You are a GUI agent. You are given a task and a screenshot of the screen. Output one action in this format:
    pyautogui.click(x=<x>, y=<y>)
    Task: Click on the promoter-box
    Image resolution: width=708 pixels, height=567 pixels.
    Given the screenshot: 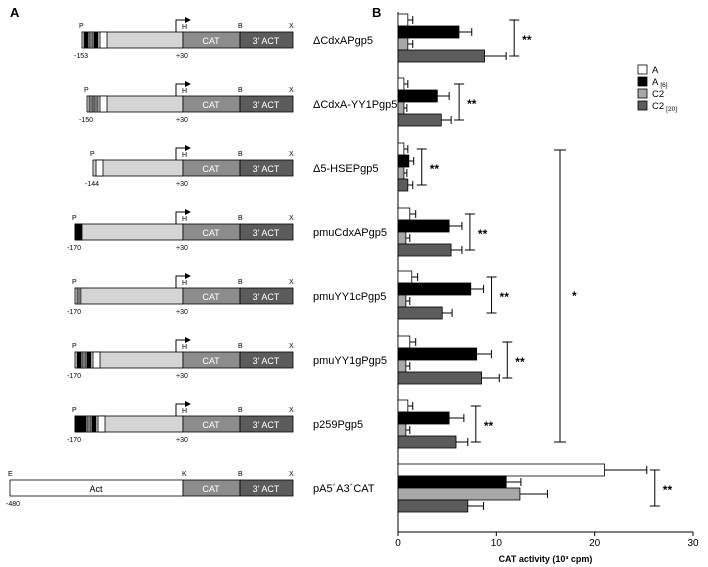 What is the action you would take?
    pyautogui.click(x=138, y=168)
    